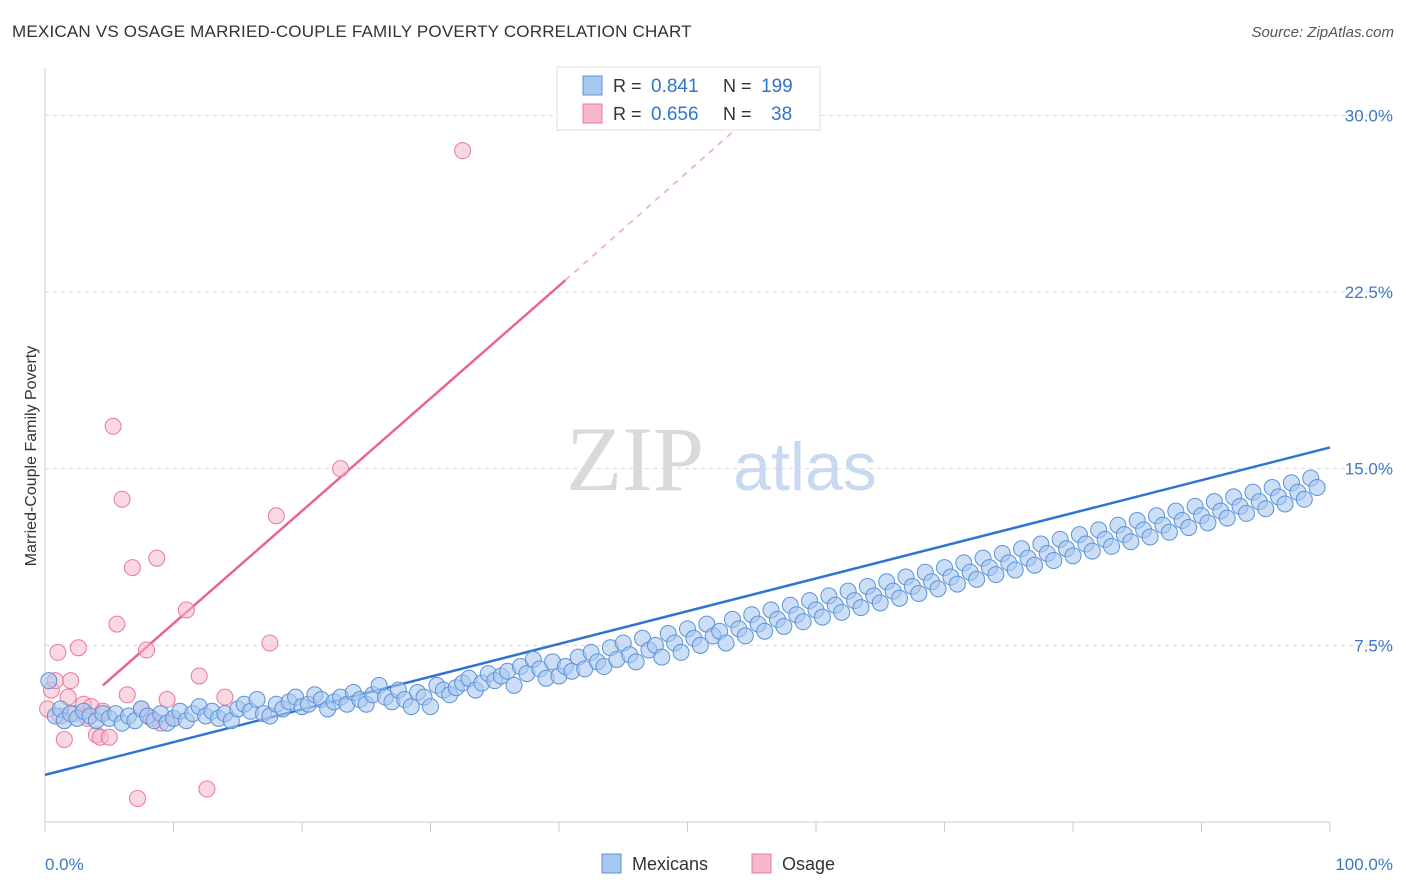 The image size is (1406, 892). I want to click on legend-mexicans-r-value: 0.841, so click(675, 86).